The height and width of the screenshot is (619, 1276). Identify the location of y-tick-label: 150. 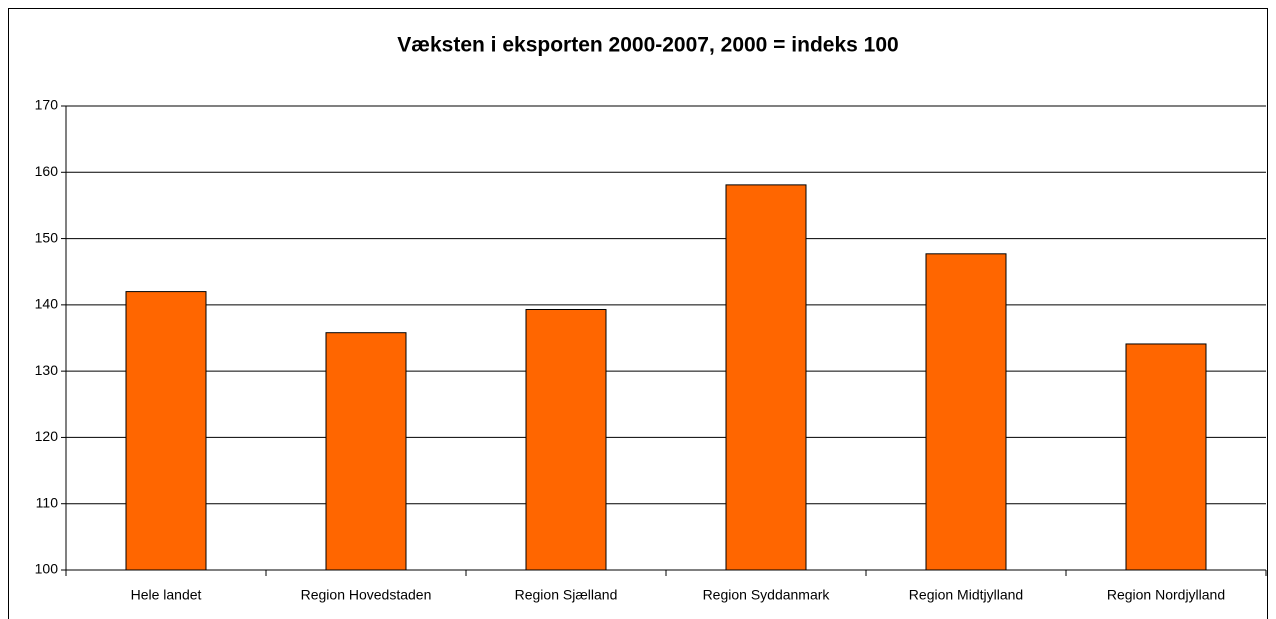
(47, 237).